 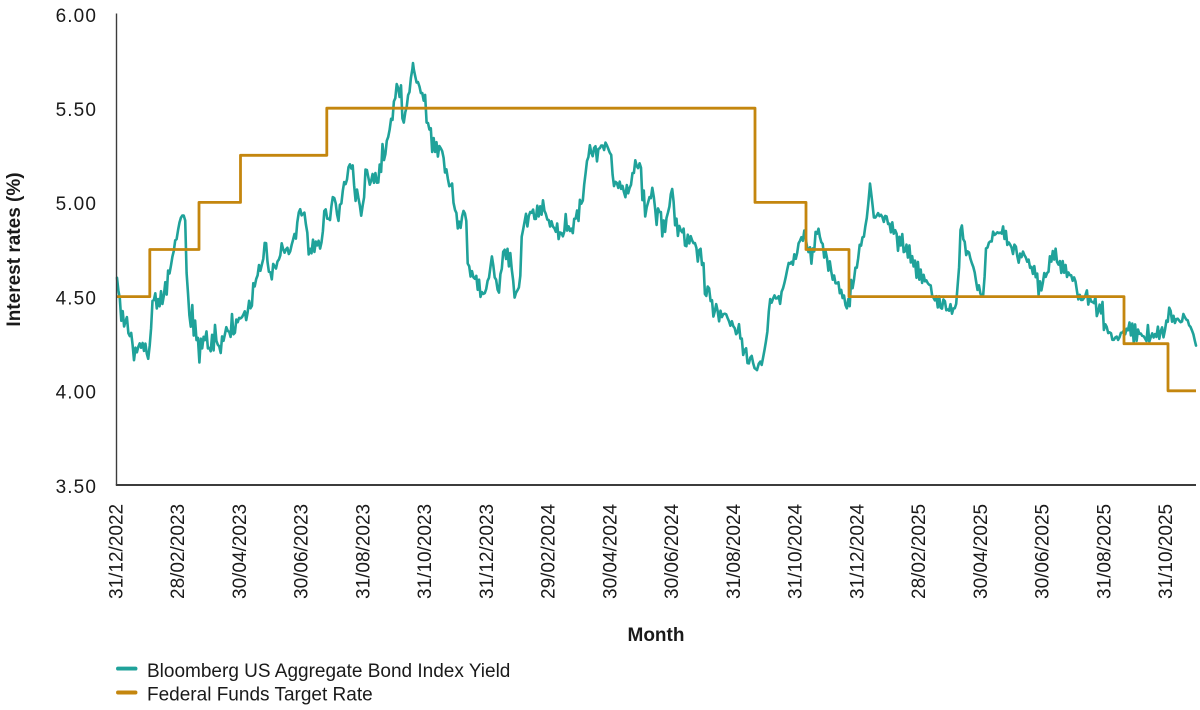 What do you see at coordinates (76, 393) in the screenshot?
I see `svg-text: 4.00` at bounding box center [76, 393].